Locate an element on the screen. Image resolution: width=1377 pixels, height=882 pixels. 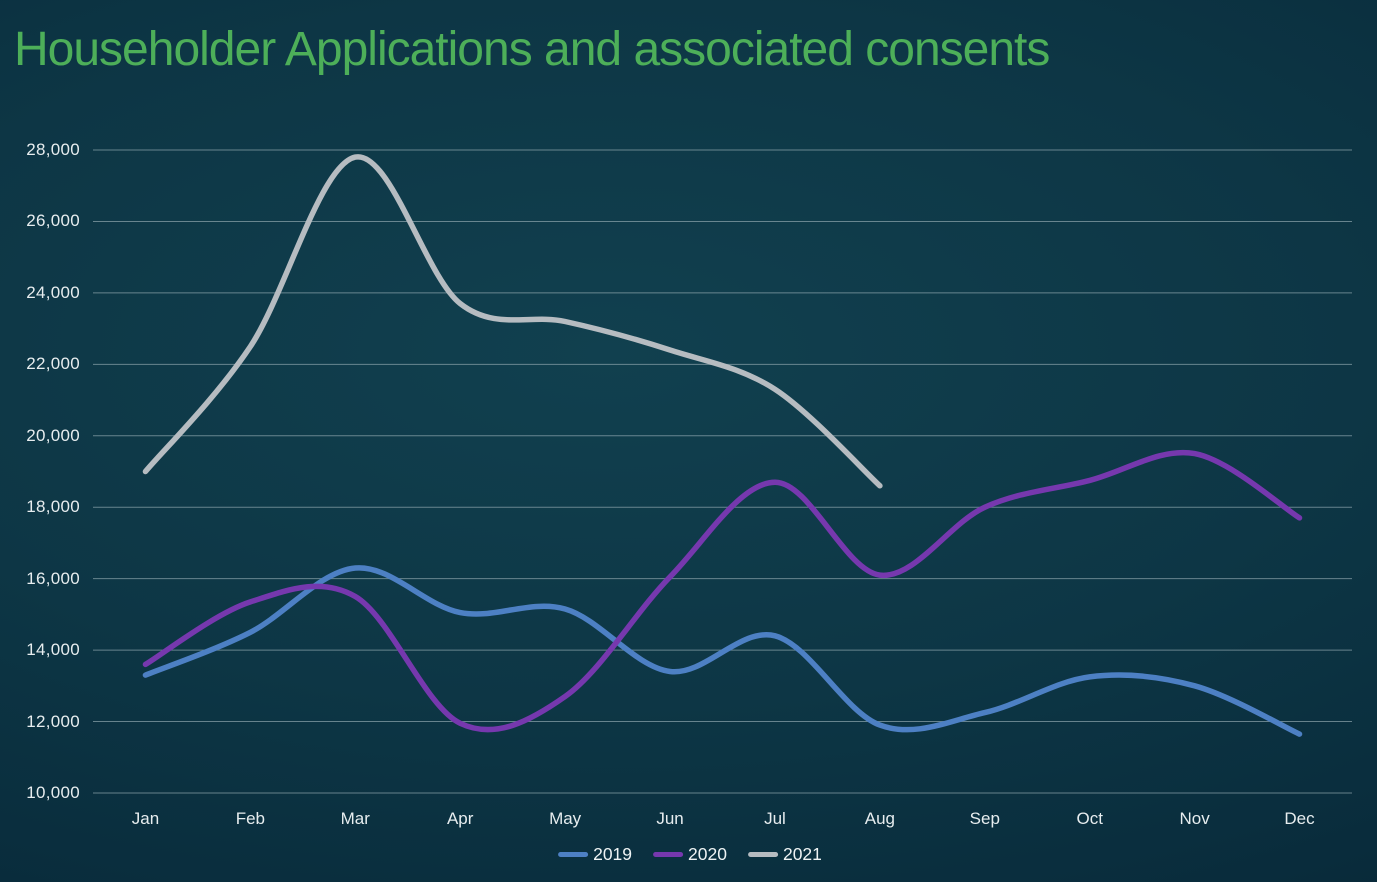
legend-swatch-2021 is located at coordinates (762, 854).